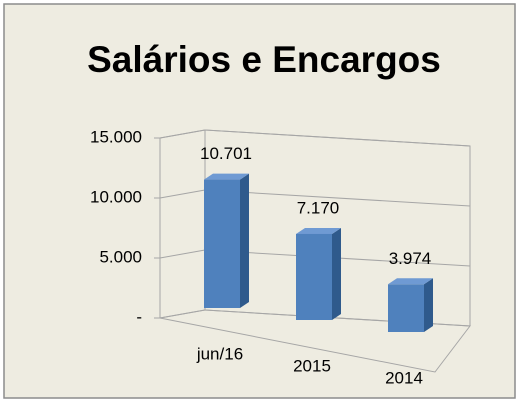 The width and height of the screenshot is (524, 403). I want to click on y-tick-label: 15.000, so click(116, 136).